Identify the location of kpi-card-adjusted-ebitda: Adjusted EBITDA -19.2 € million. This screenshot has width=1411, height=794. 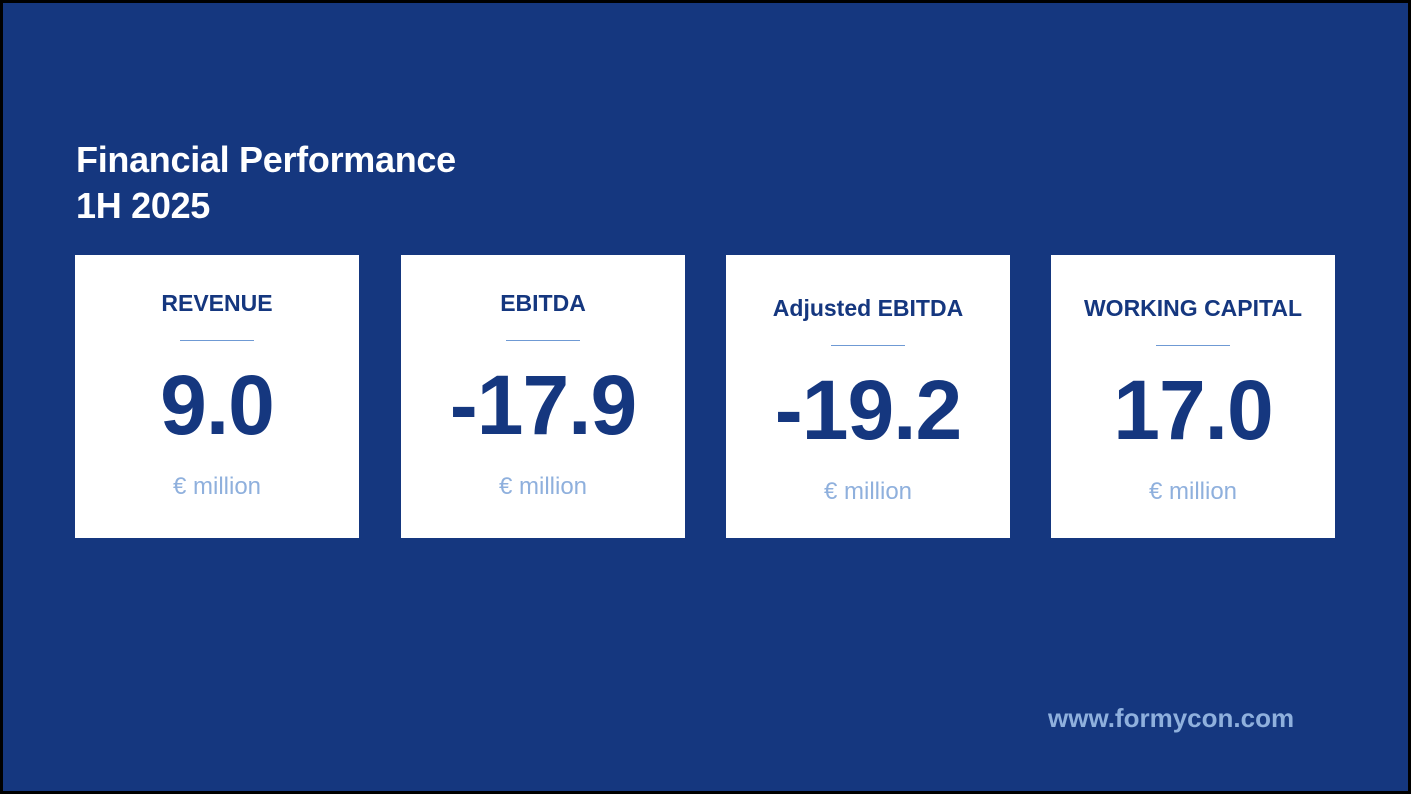
(868, 396).